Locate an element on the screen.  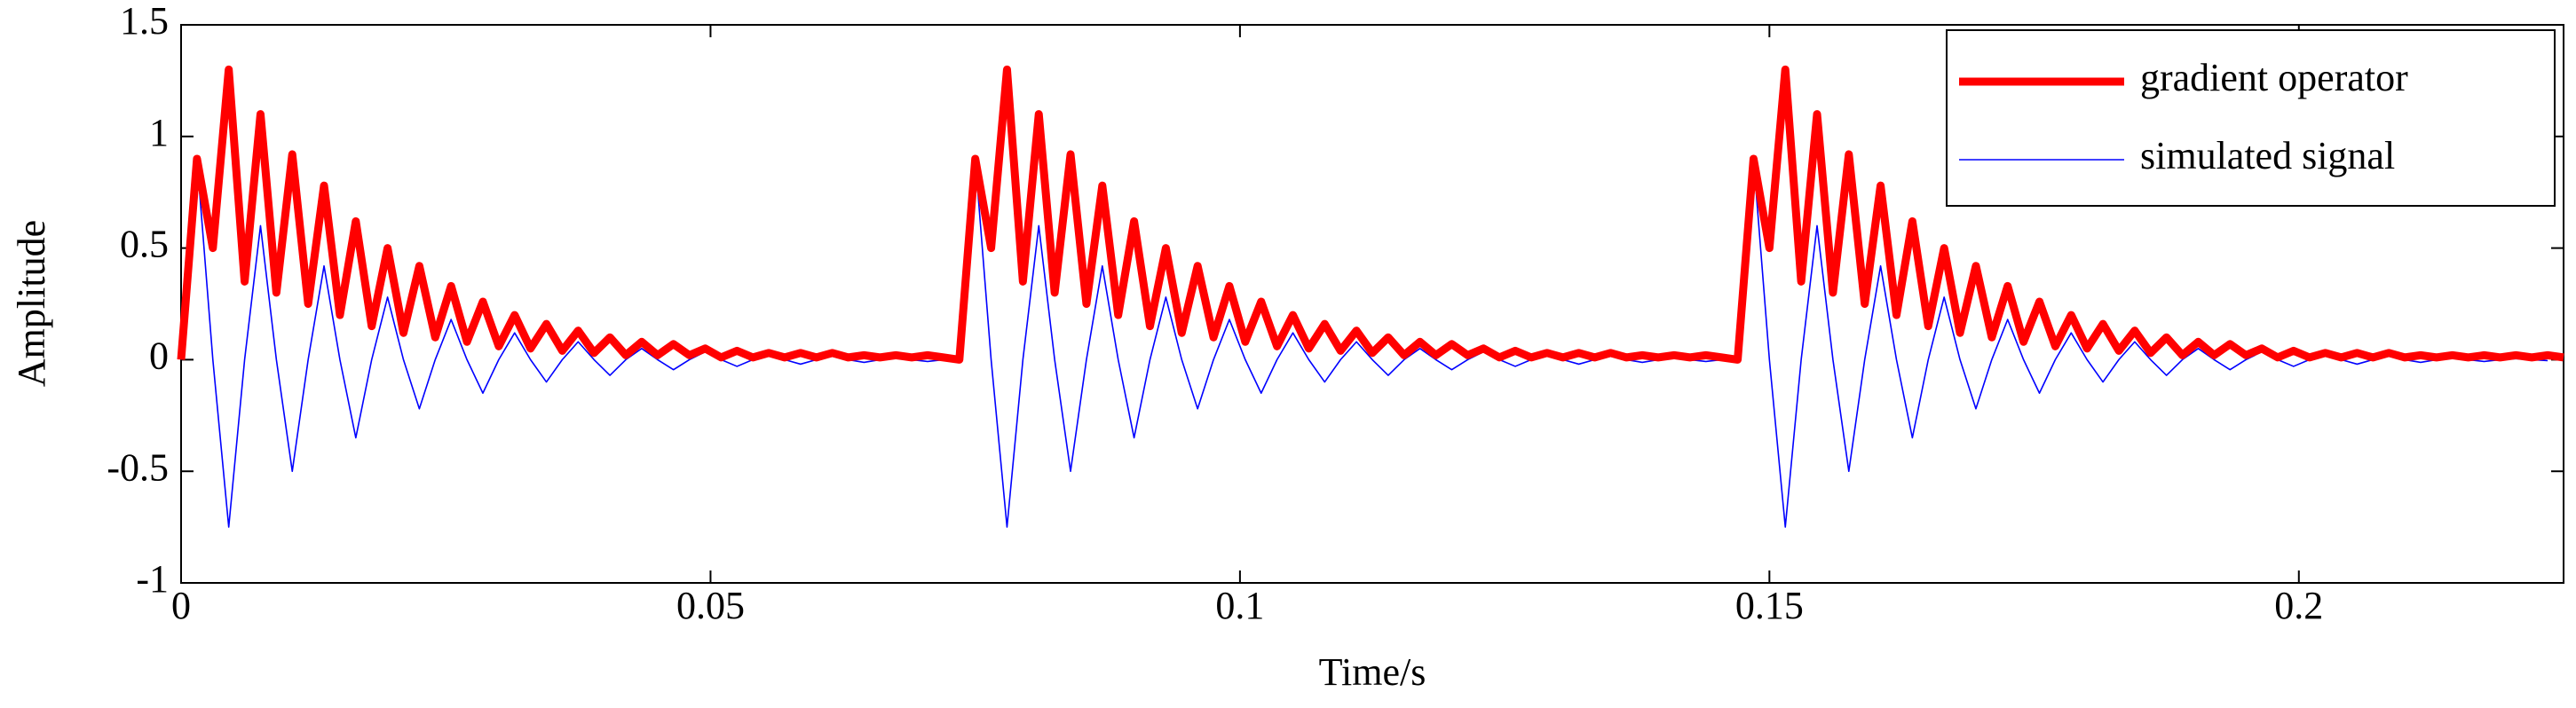
x-tick-label: 0 is located at coordinates (181, 606).